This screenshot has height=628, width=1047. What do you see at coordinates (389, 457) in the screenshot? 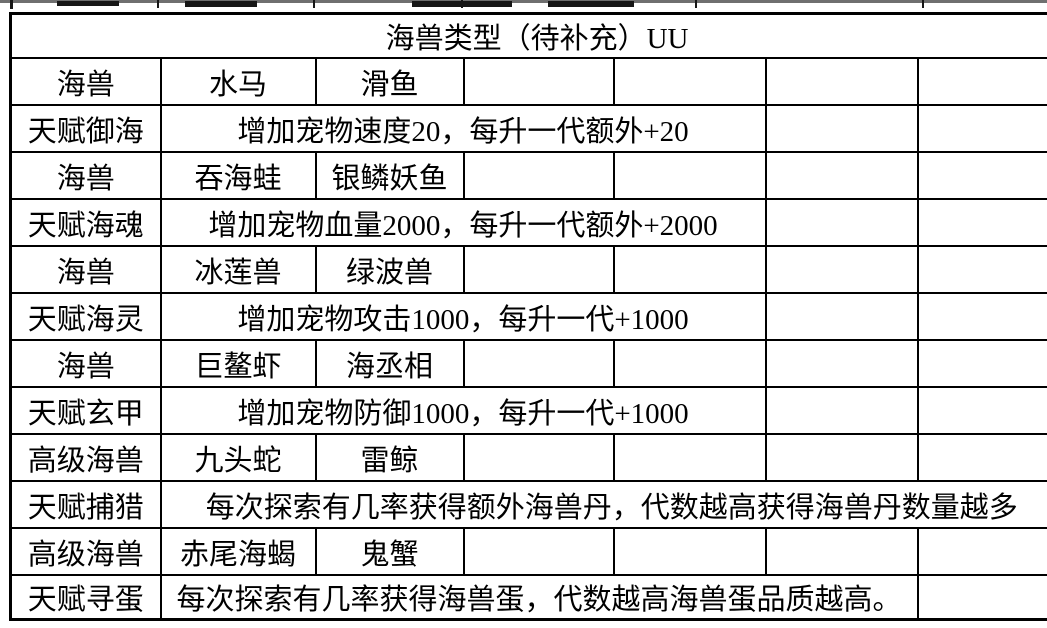
I see `table-cell: 雷鲸` at bounding box center [389, 457].